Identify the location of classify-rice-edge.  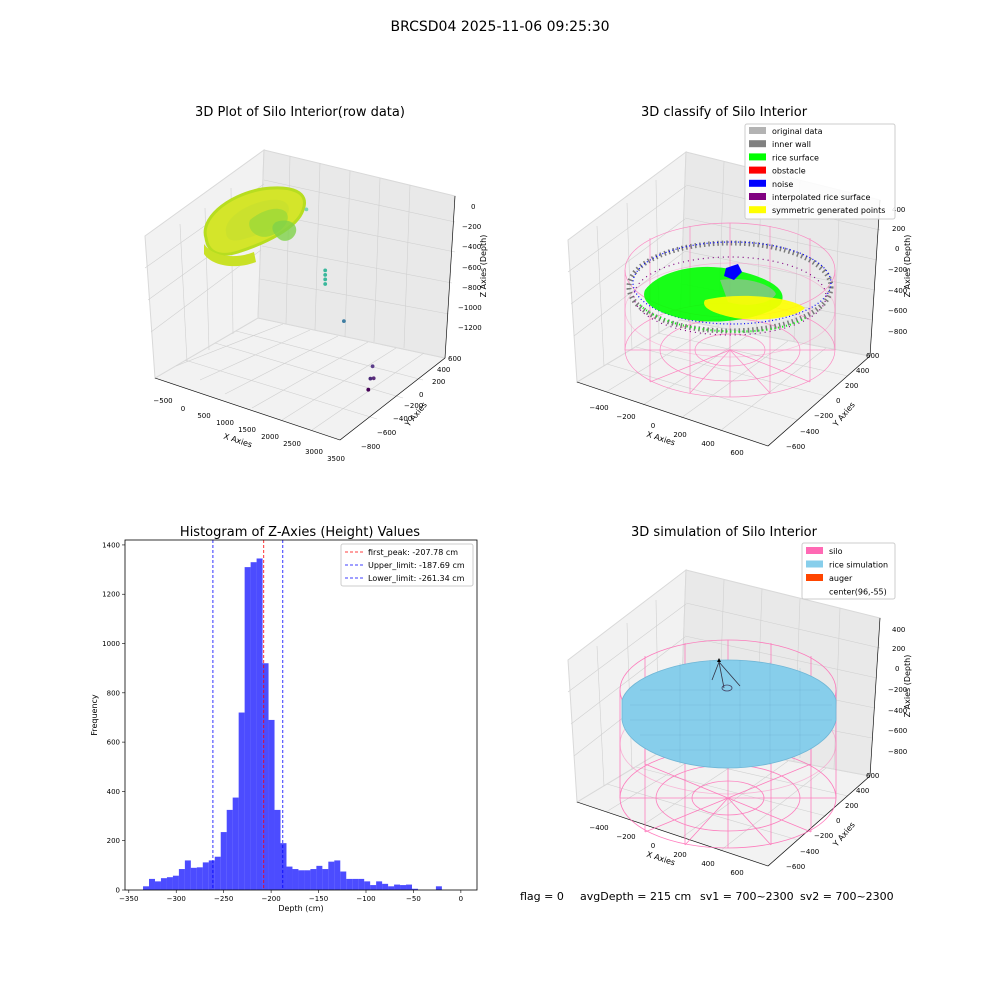
(722, 318).